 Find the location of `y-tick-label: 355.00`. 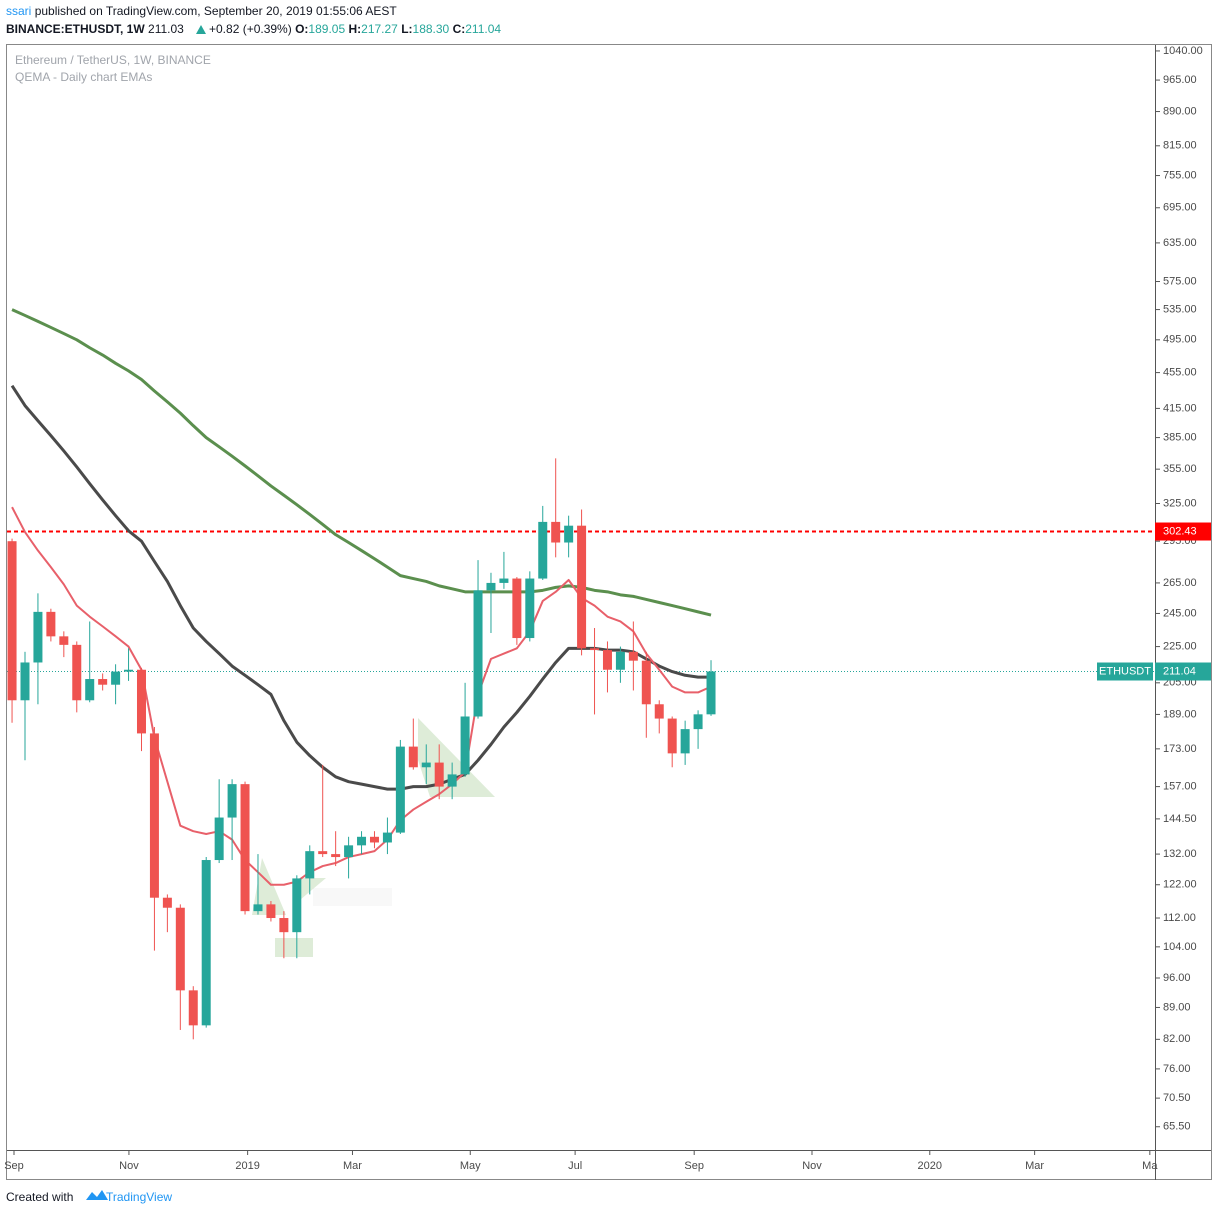

y-tick-label: 355.00 is located at coordinates (1180, 469).